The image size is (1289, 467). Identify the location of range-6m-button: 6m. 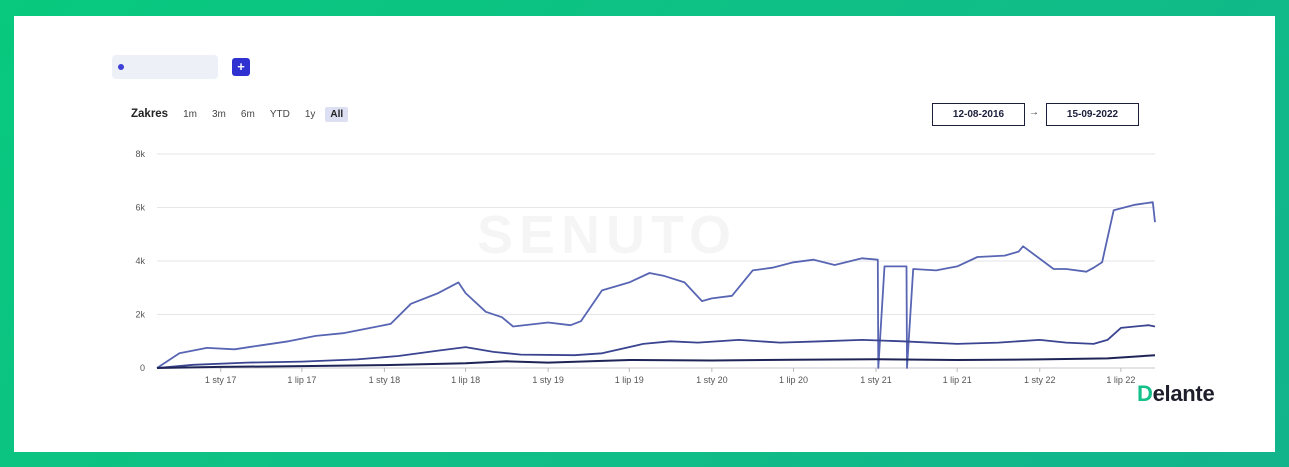
(247, 114).